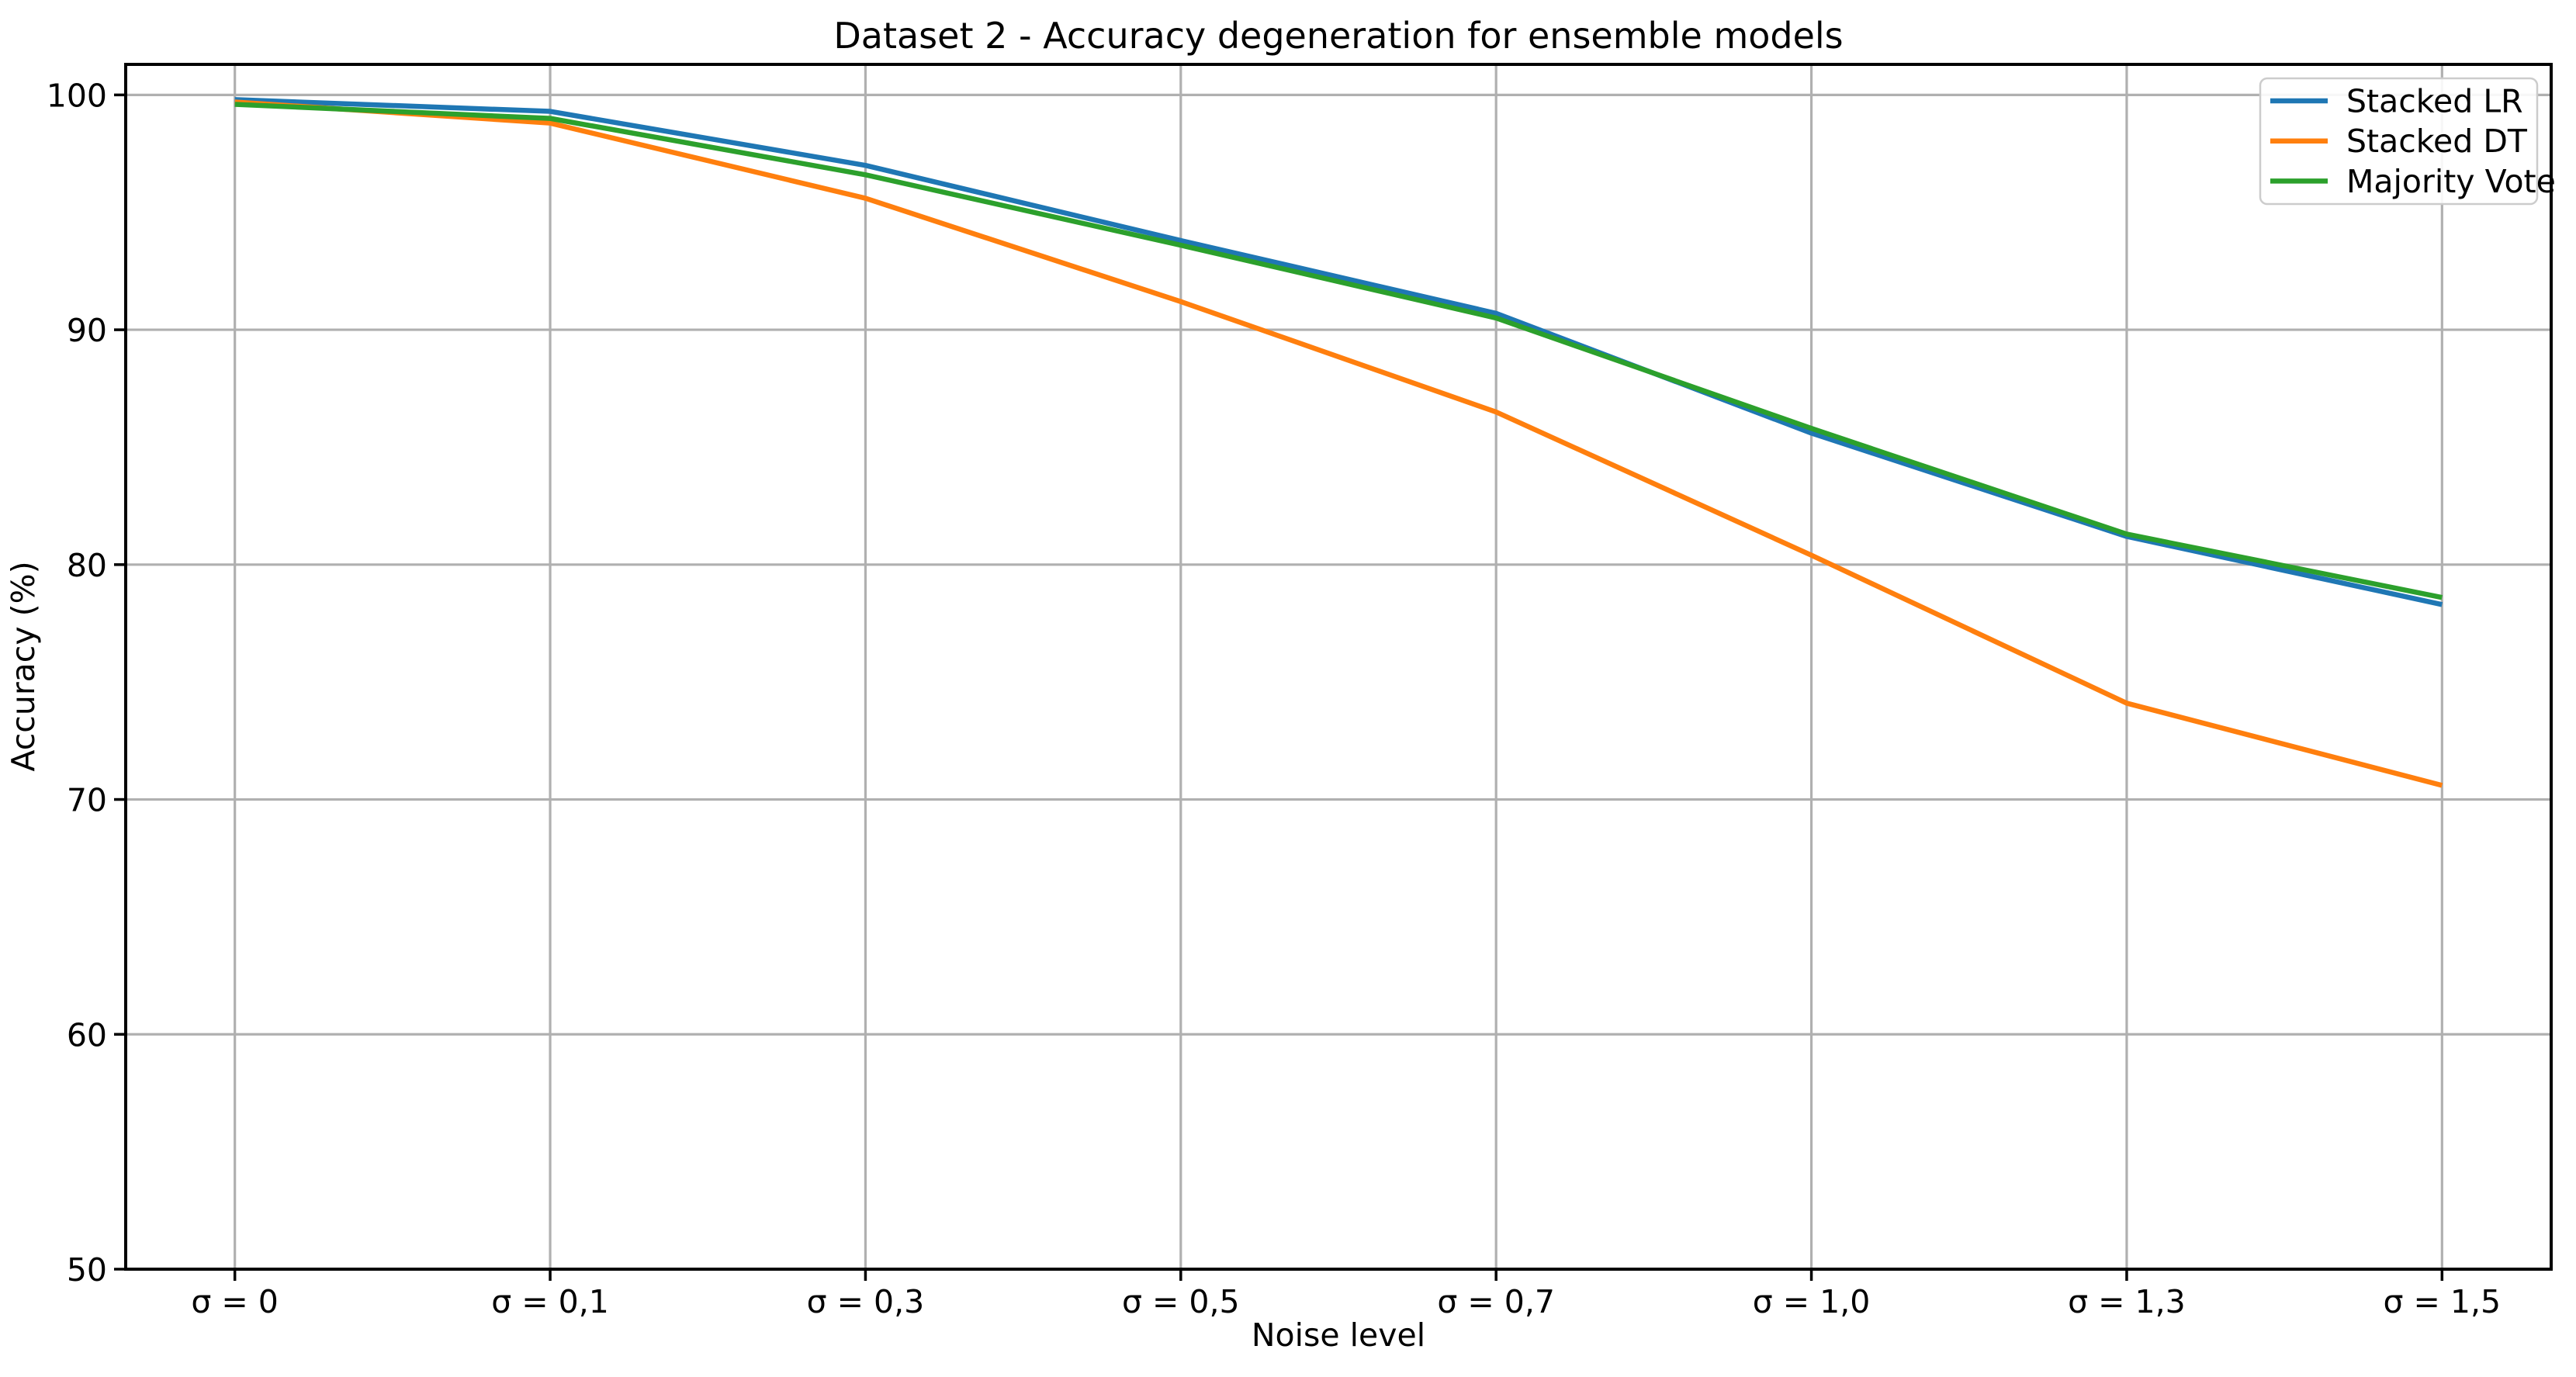  What do you see at coordinates (2443, 1302) in the screenshot?
I see `x-tick-label: σ = 1,5` at bounding box center [2443, 1302].